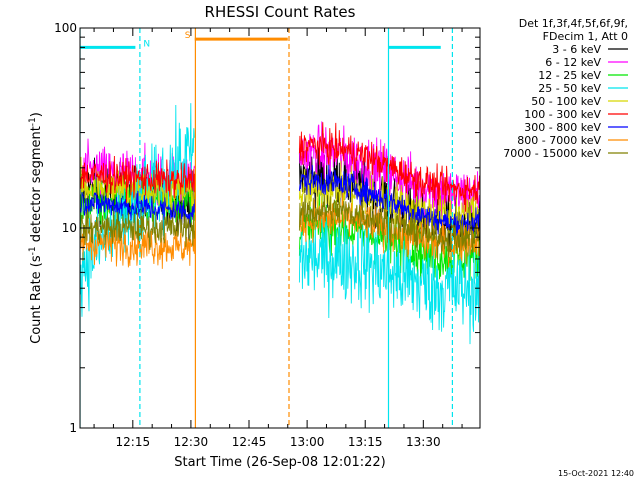 This screenshot has height=480, width=640. What do you see at coordinates (36, 114) in the screenshot?
I see `y-axis-label-end: )` at bounding box center [36, 114].